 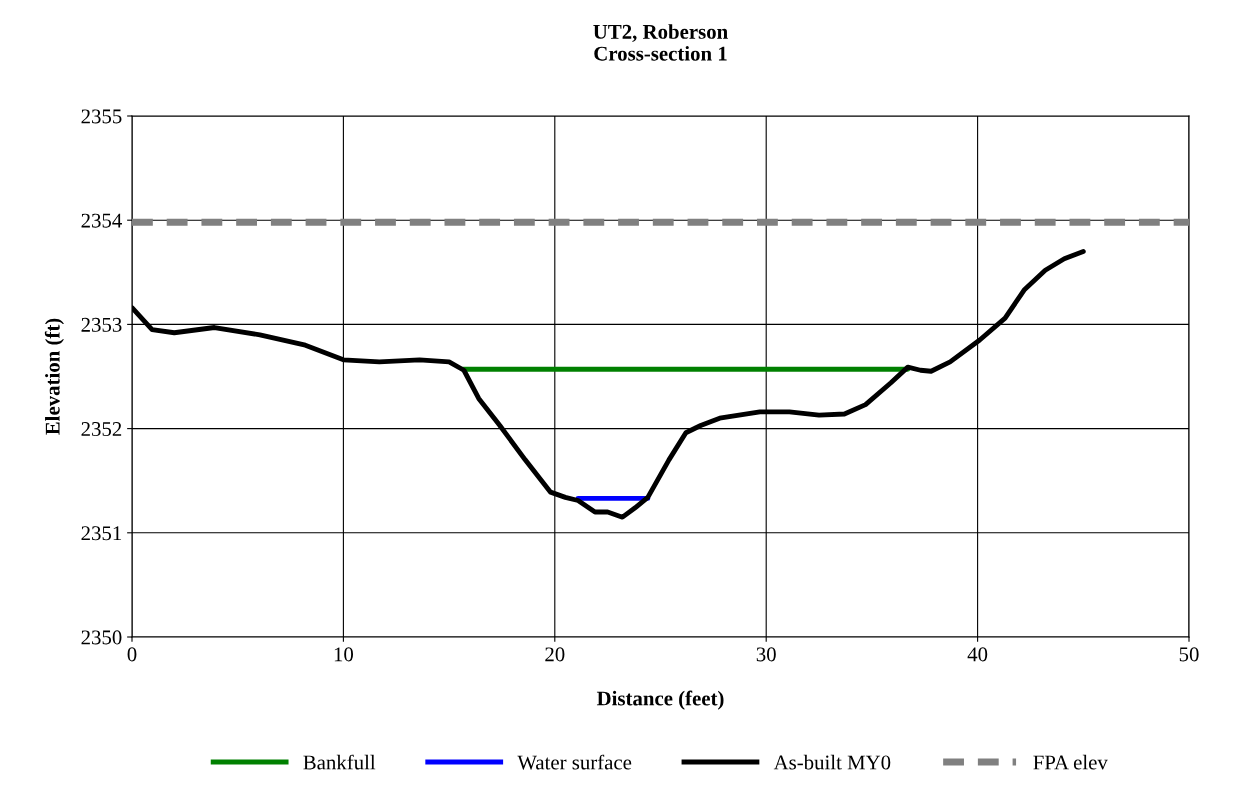 What do you see at coordinates (555, 654) in the screenshot?
I see `x-tick-label: 20` at bounding box center [555, 654].